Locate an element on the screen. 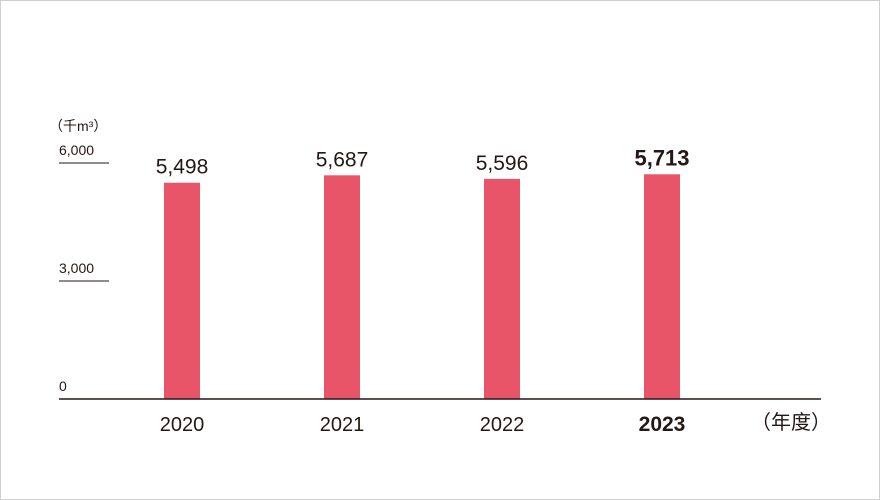  x-tick-label-2022: 2022 is located at coordinates (502, 425).